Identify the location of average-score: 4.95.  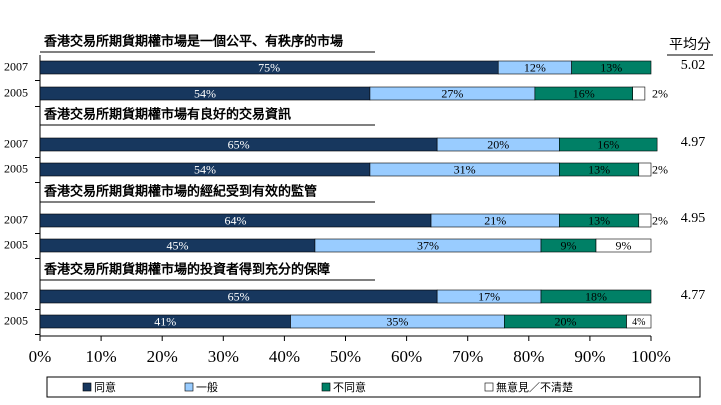
(693, 218).